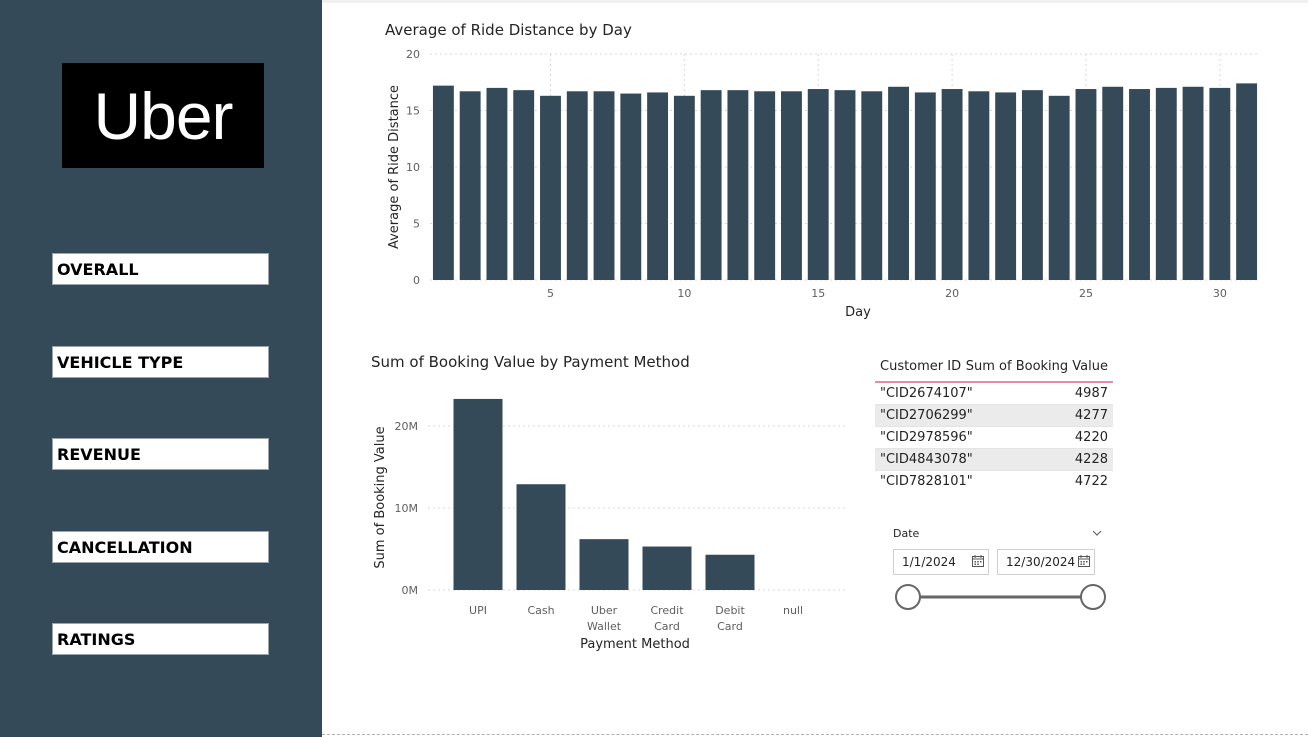 This screenshot has height=737, width=1308. What do you see at coordinates (635, 644) in the screenshot?
I see `x-axis-label: Payment Method` at bounding box center [635, 644].